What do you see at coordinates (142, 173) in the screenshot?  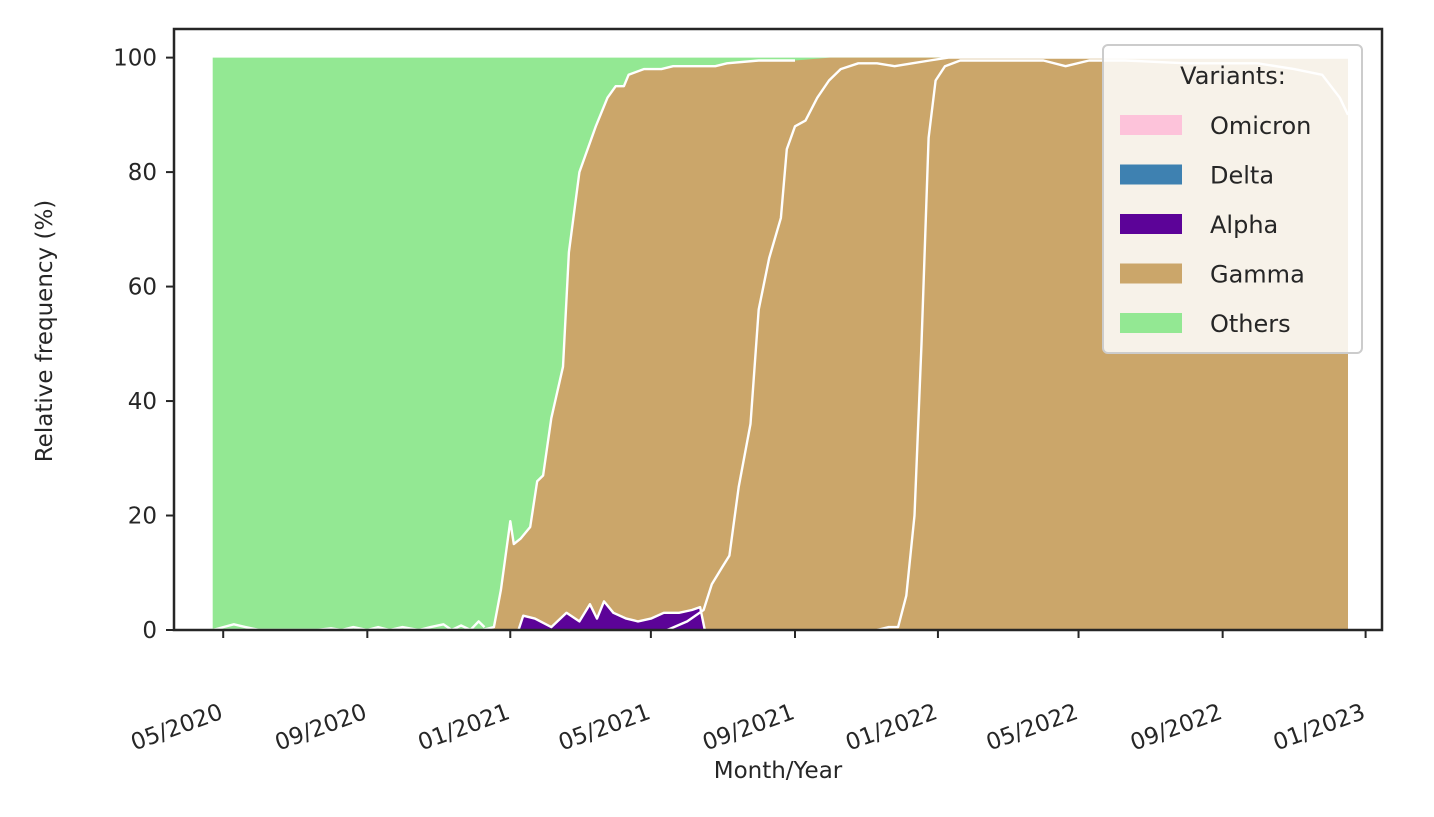 I see `y-tick-label: 80` at bounding box center [142, 173].